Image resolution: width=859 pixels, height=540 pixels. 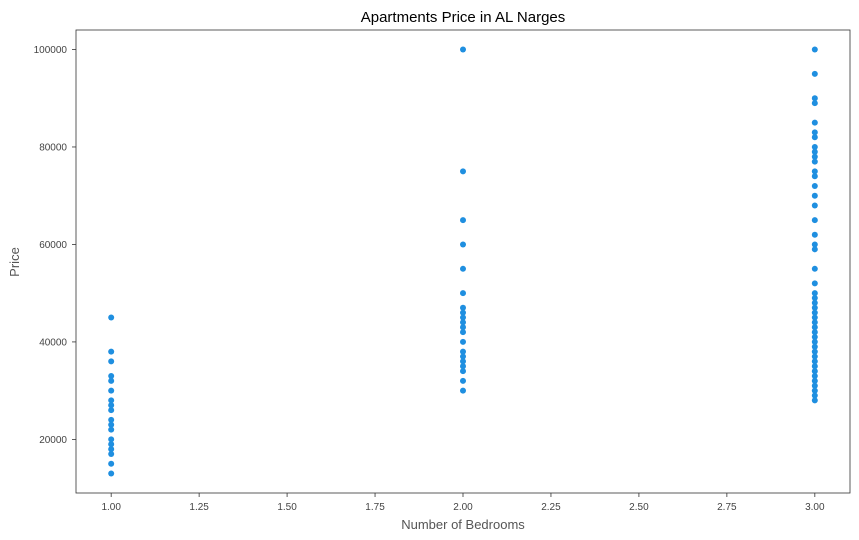 I want to click on y-tick-label: 60000, so click(x=53, y=245).